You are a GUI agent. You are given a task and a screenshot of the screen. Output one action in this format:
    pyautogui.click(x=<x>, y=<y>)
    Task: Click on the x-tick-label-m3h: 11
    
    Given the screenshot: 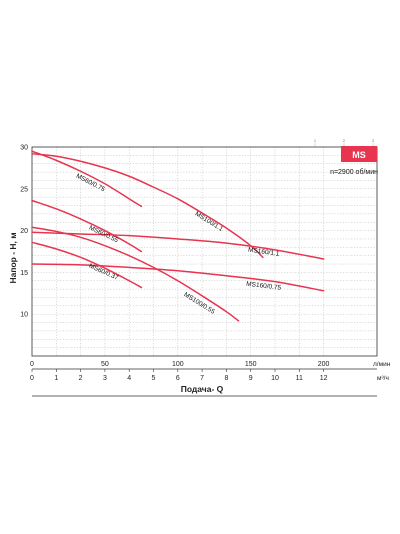 What is the action you would take?
    pyautogui.click(x=299, y=378)
    